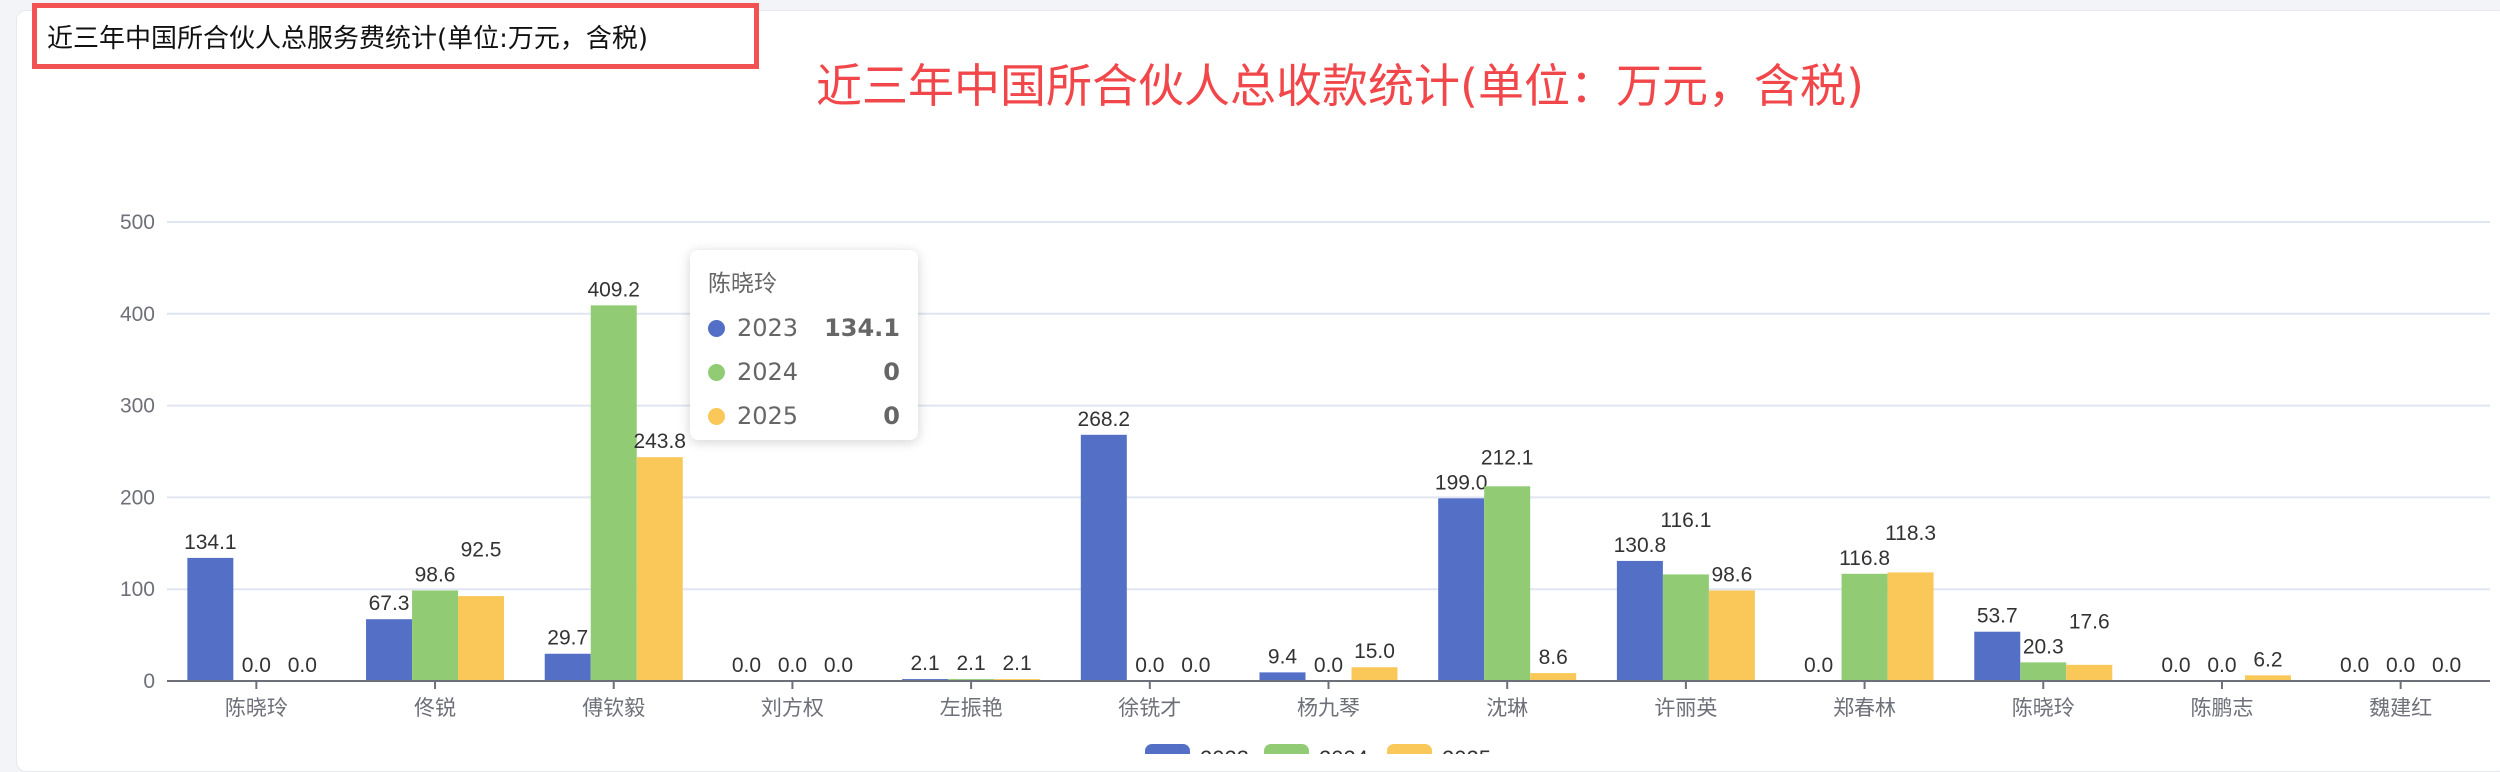  Describe the element at coordinates (1685, 708) in the screenshot. I see `x-tick-label: 许丽英` at that location.